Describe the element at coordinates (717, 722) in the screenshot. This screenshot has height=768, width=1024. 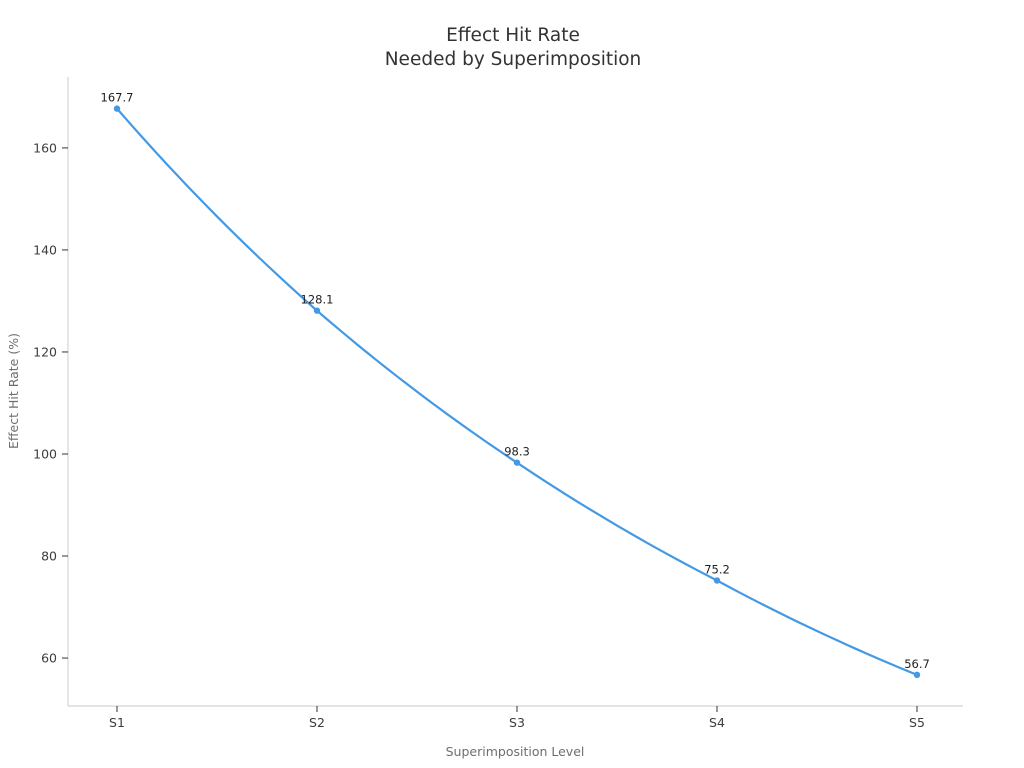
I see `x-axis-tick-label: S4` at that location.